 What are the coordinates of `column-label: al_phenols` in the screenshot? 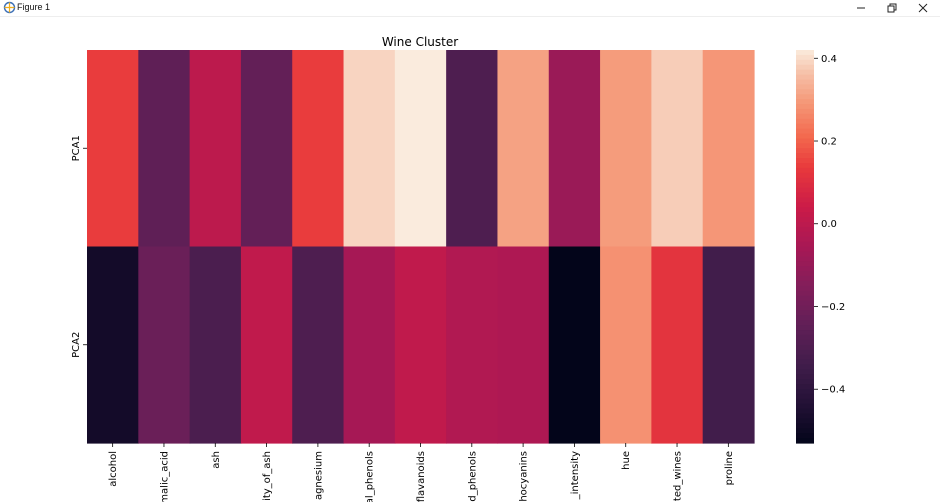 It's located at (370, 476).